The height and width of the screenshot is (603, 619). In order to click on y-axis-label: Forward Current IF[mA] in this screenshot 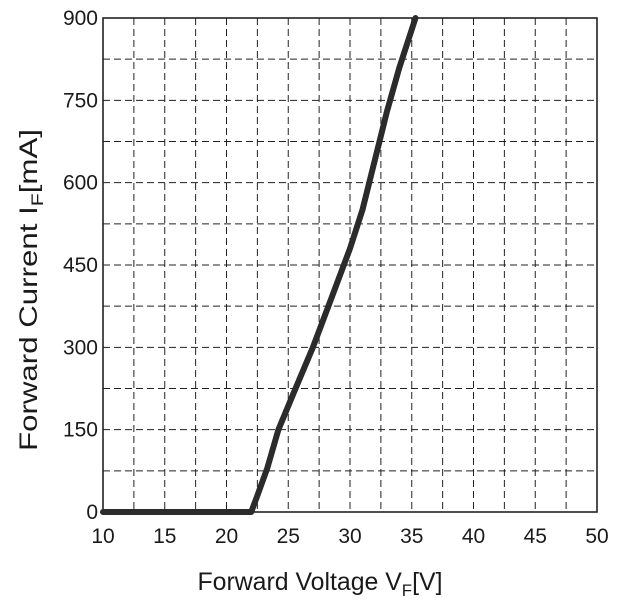, I will do `click(31, 290)`.